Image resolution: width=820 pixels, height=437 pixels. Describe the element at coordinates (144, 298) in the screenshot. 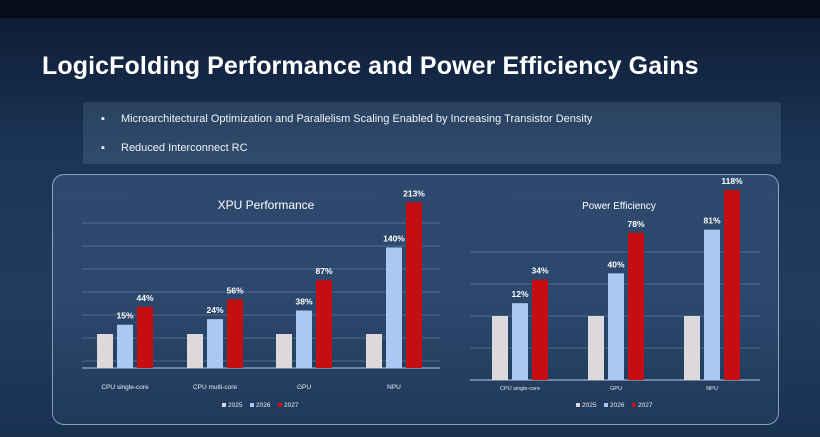

I see `data-label: 44%` at that location.